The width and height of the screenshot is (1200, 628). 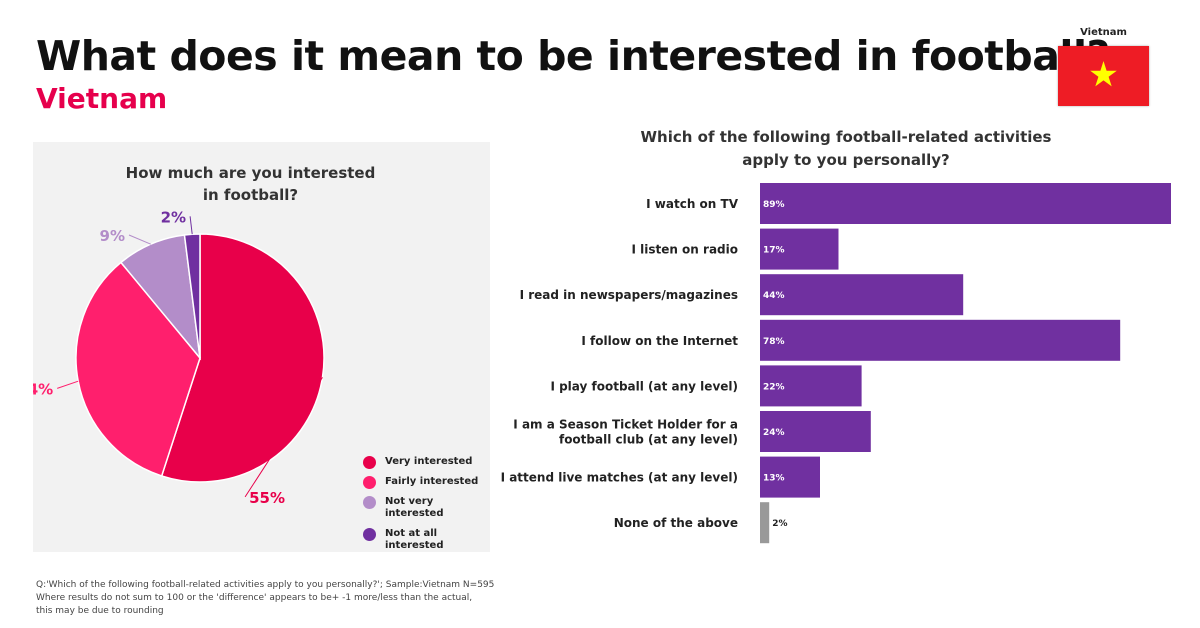 What do you see at coordinates (414, 545) in the screenshot?
I see `legend-label: interested` at bounding box center [414, 545].